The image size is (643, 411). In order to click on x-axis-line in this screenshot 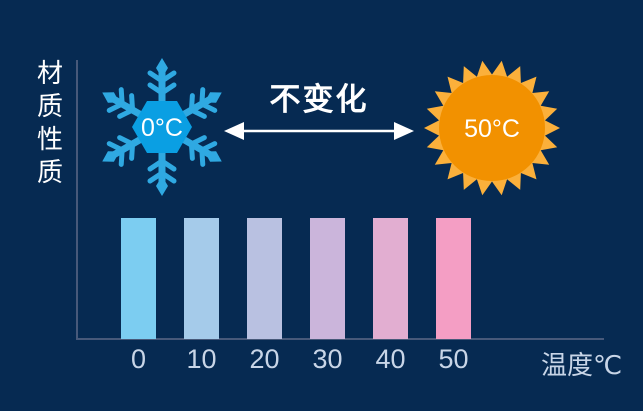, I will do `click(340, 339)`.